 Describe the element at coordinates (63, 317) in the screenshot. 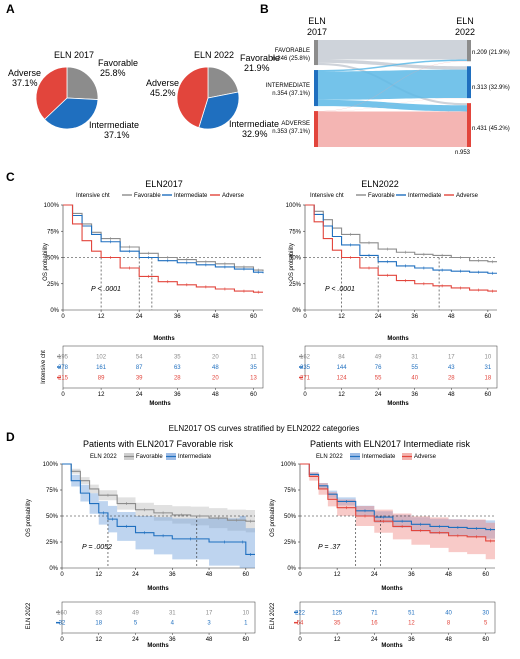

I see `x-tick-label: 0` at that location.